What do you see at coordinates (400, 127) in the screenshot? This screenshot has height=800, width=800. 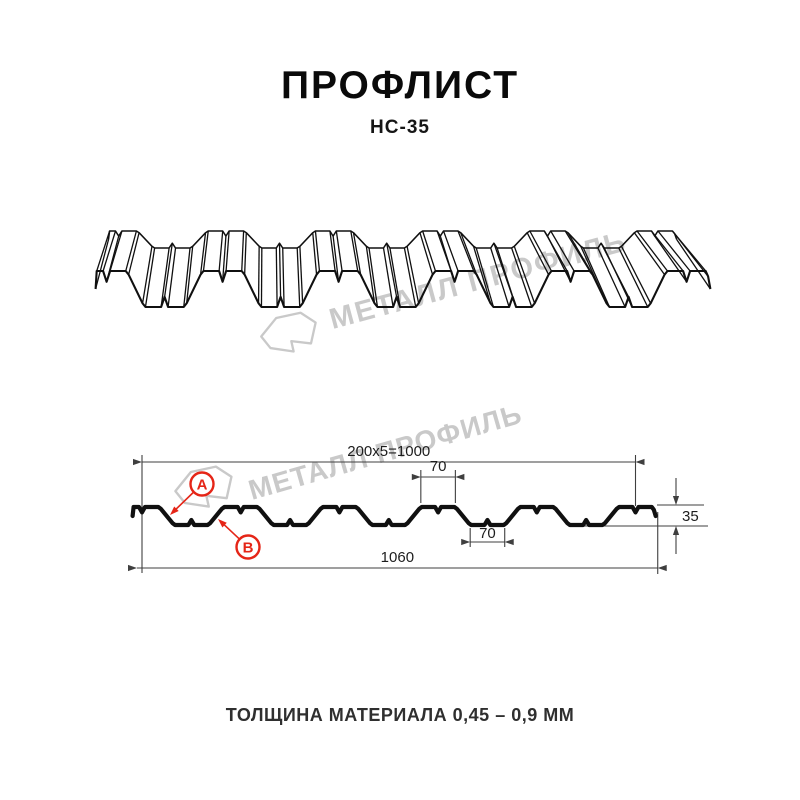 I see `product-code: НС-35` at bounding box center [400, 127].